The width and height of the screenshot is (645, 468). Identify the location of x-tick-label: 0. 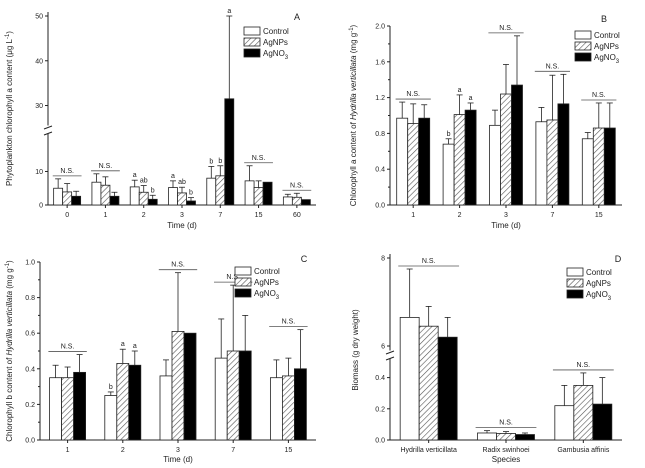
(67, 215).